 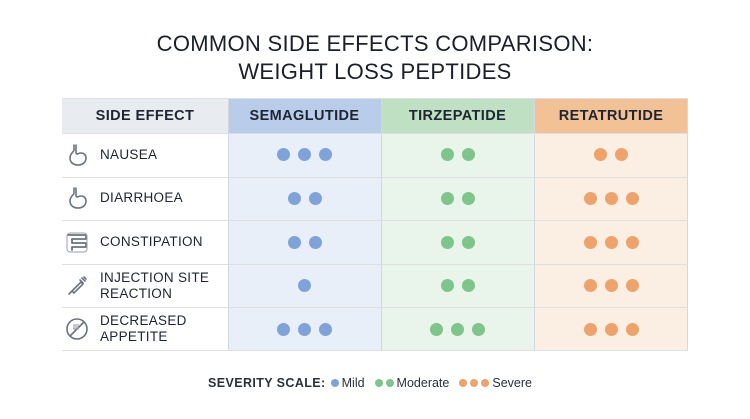 What do you see at coordinates (375, 98) in the screenshot?
I see `header-top-border` at bounding box center [375, 98].